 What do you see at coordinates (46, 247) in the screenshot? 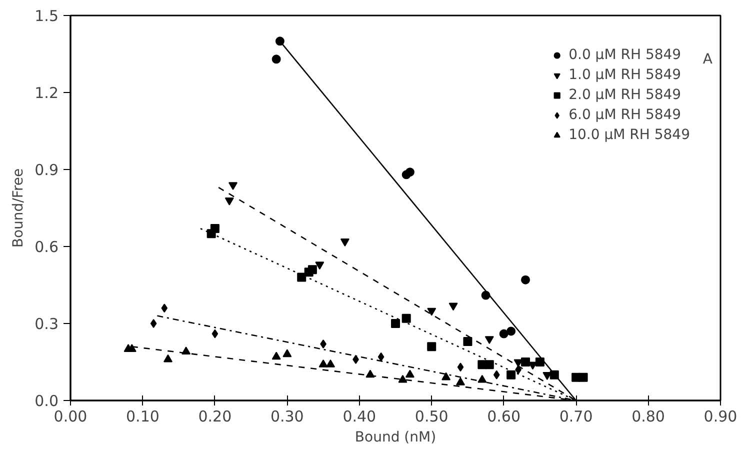
I see `y-tick-label: 0.6` at bounding box center [46, 247].